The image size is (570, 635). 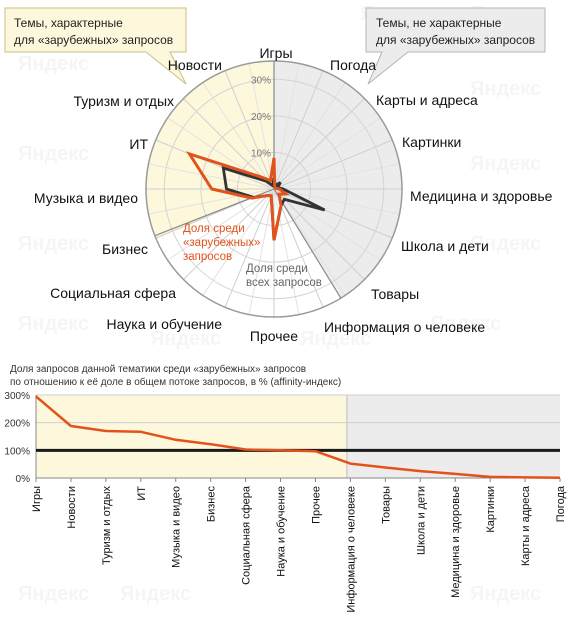 What do you see at coordinates (212, 504) in the screenshot?
I see `affinity-x-tick-label: Бизнес` at bounding box center [212, 504].